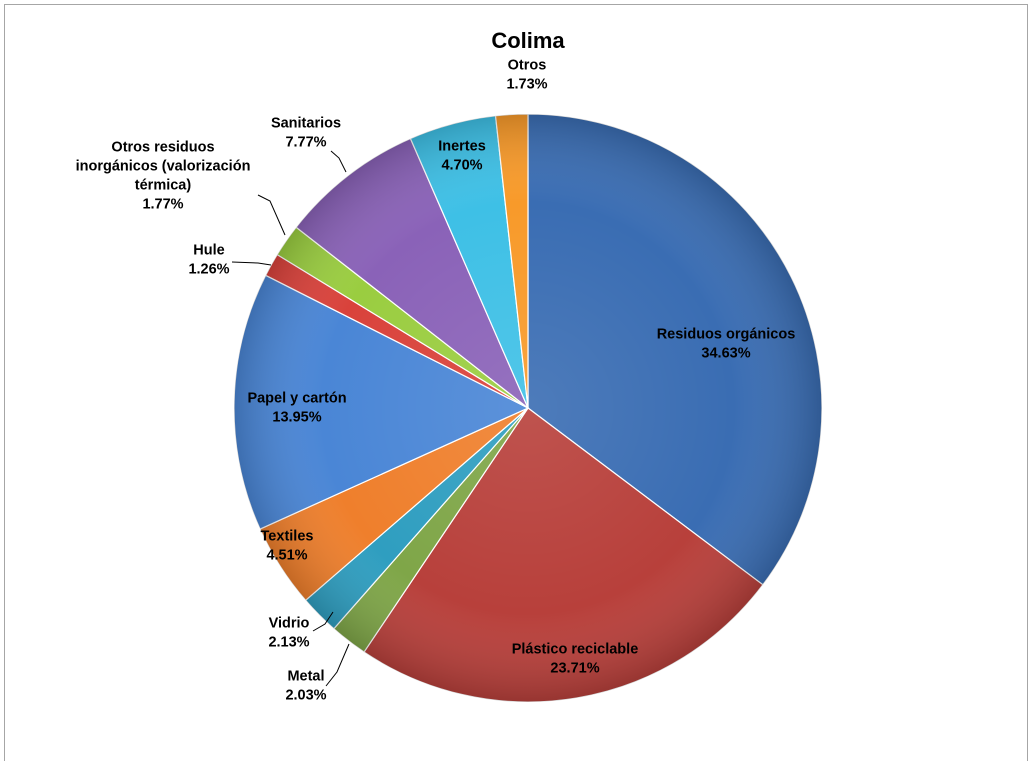  What do you see at coordinates (323, 621) in the screenshot?
I see `leader-line-vidrio` at bounding box center [323, 621].